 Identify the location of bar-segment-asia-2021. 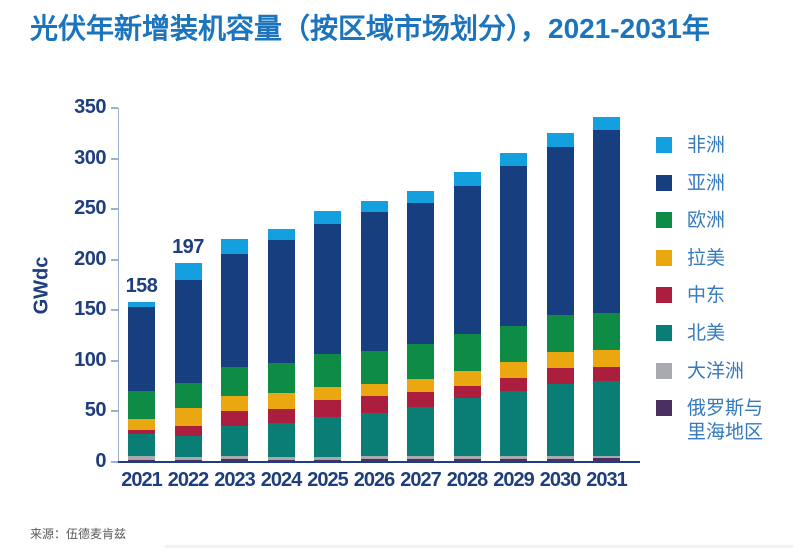
(141, 349).